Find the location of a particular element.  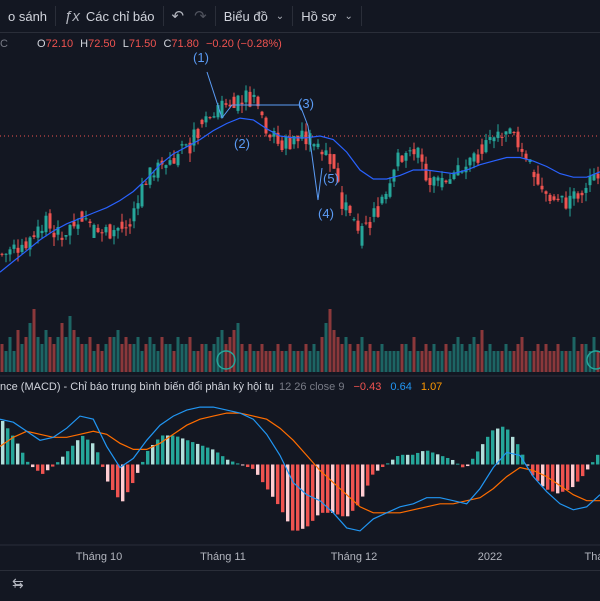

x-tick-label: Thá is located at coordinates (592, 557).